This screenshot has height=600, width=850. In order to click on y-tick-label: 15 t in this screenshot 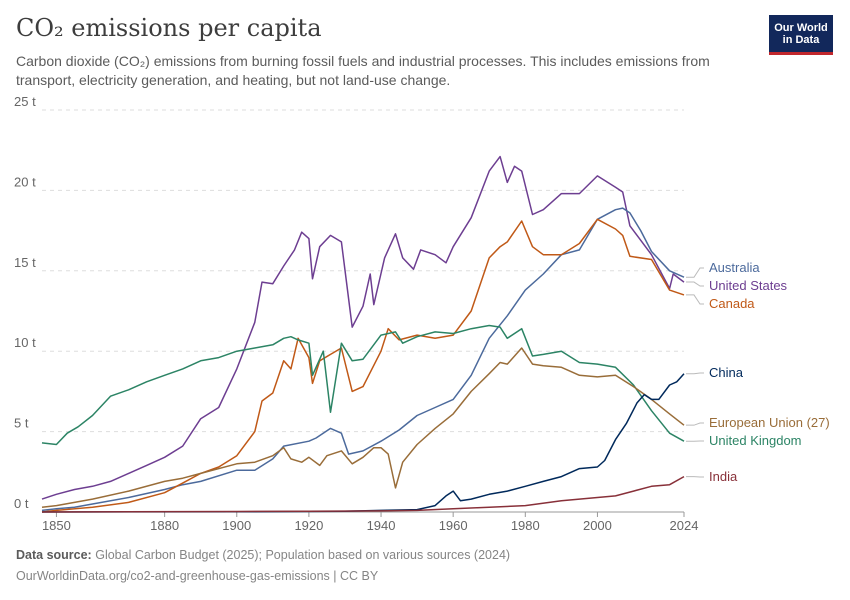, I will do `click(25, 262)`.